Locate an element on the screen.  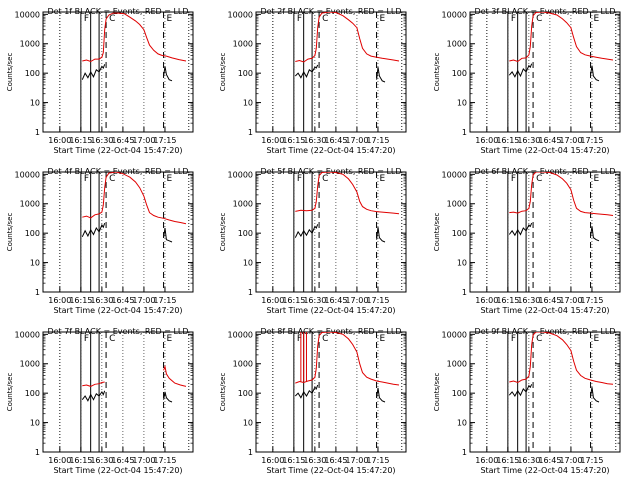
panel-title: Det 3f BLACK = Events, RED = LLD is located at coordinates (544, 11).